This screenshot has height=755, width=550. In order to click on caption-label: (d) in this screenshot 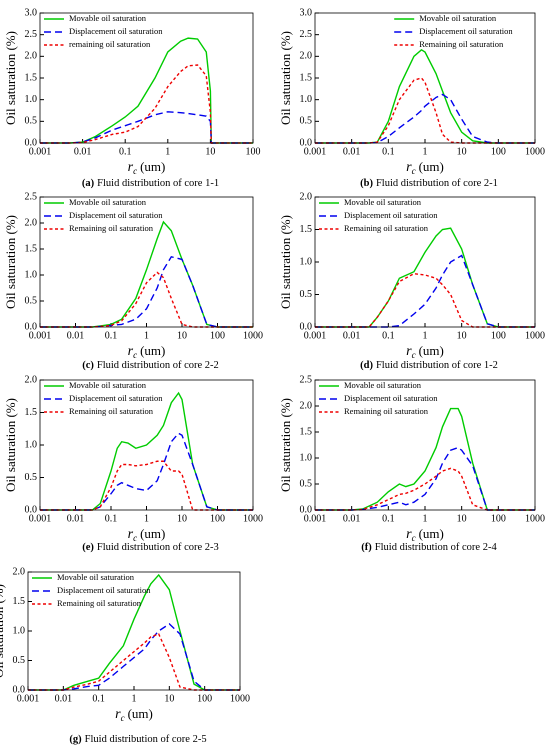, I will do `click(366, 365)`.